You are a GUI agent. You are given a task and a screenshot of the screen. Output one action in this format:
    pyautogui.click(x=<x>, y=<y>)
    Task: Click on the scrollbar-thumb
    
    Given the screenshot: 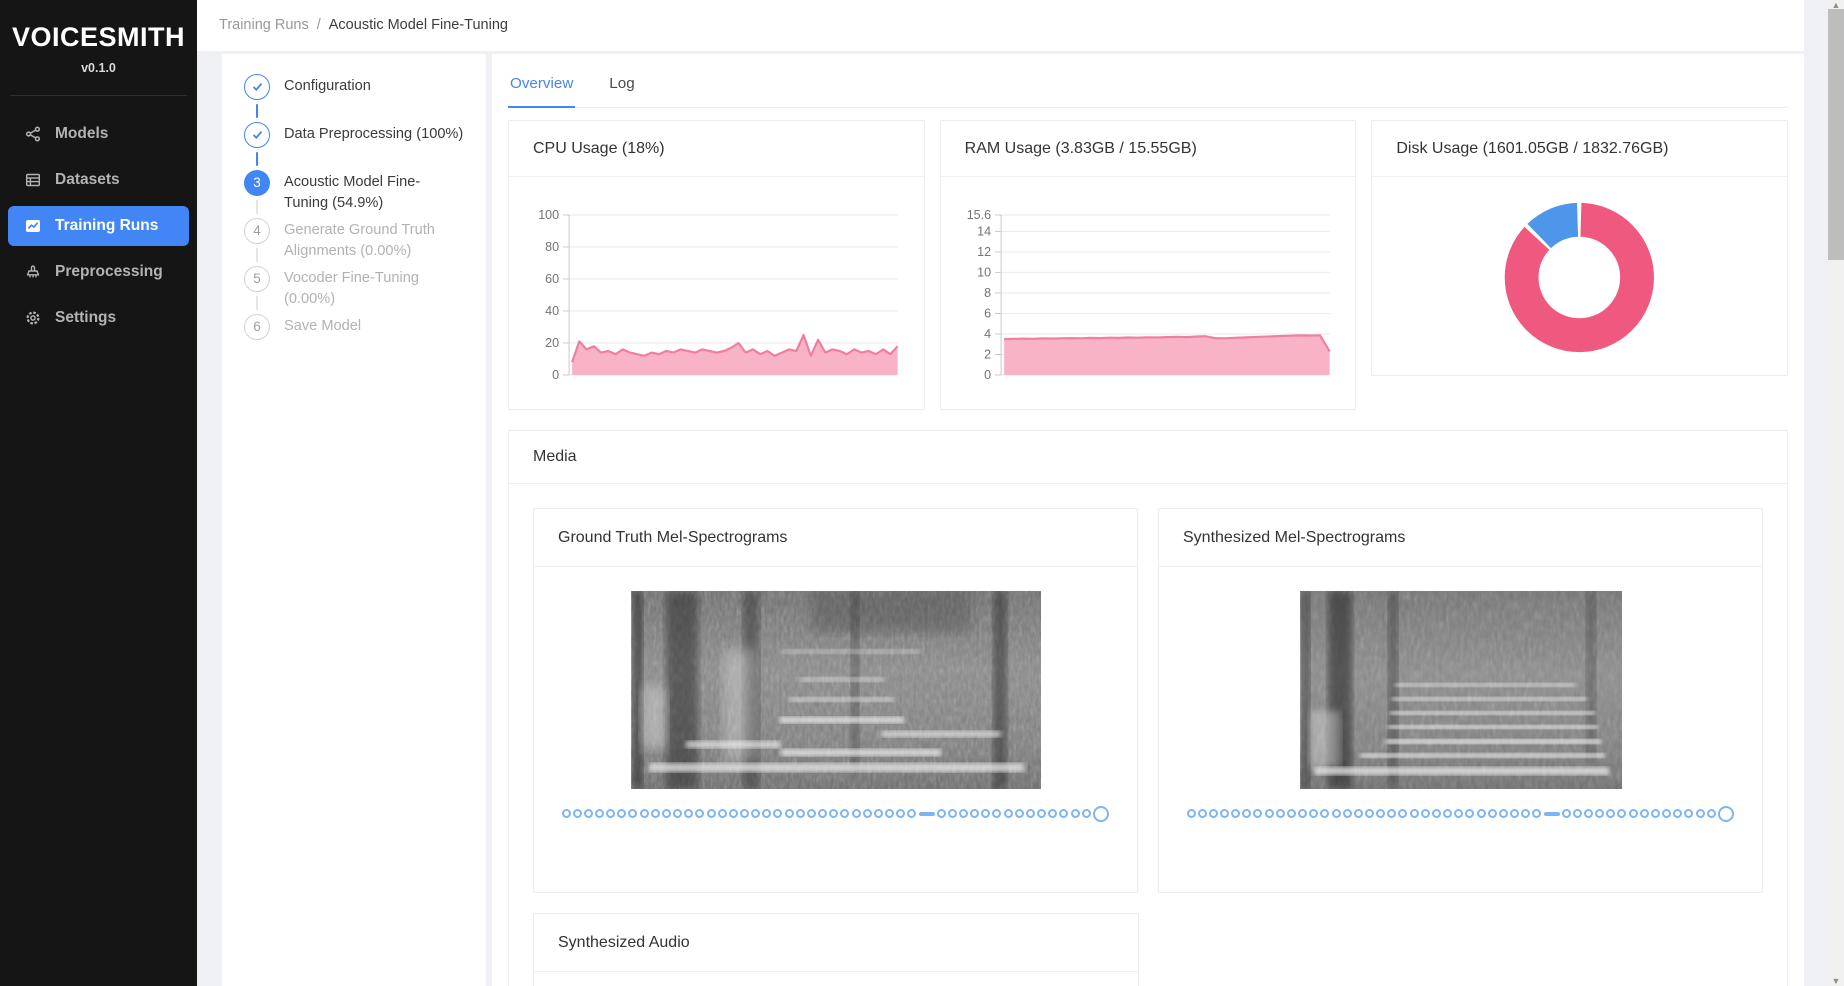 What is the action you would take?
    pyautogui.click(x=1836, y=134)
    